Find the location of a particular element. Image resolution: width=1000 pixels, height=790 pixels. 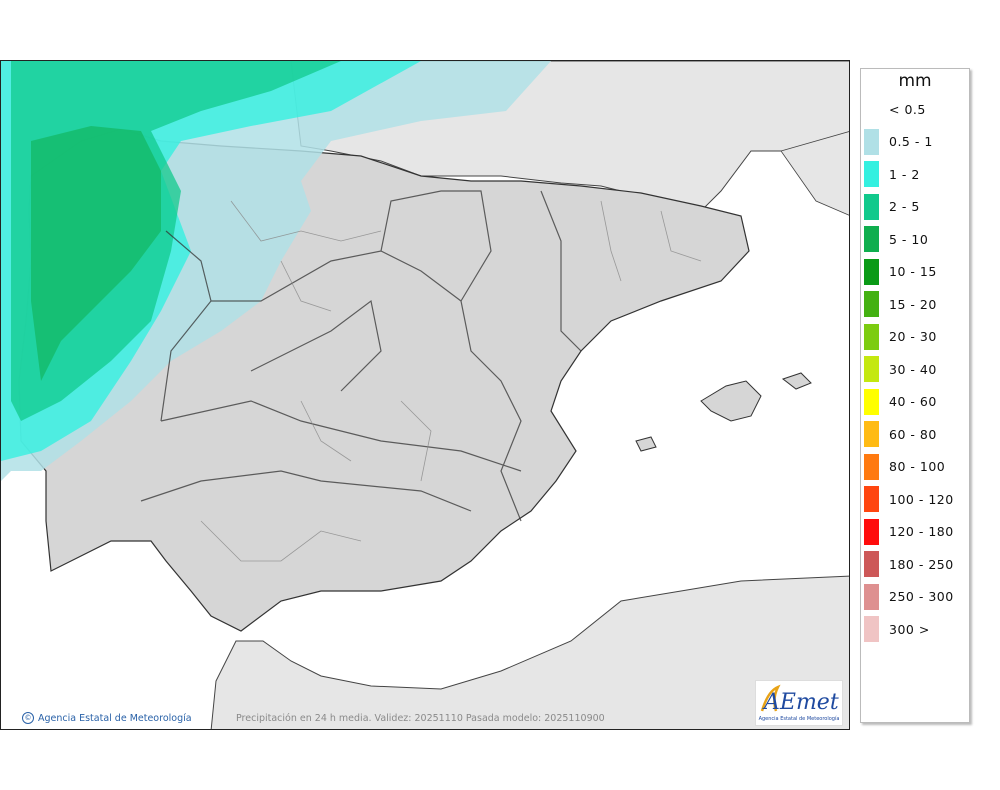

legend-label: 300 > is located at coordinates (909, 629).